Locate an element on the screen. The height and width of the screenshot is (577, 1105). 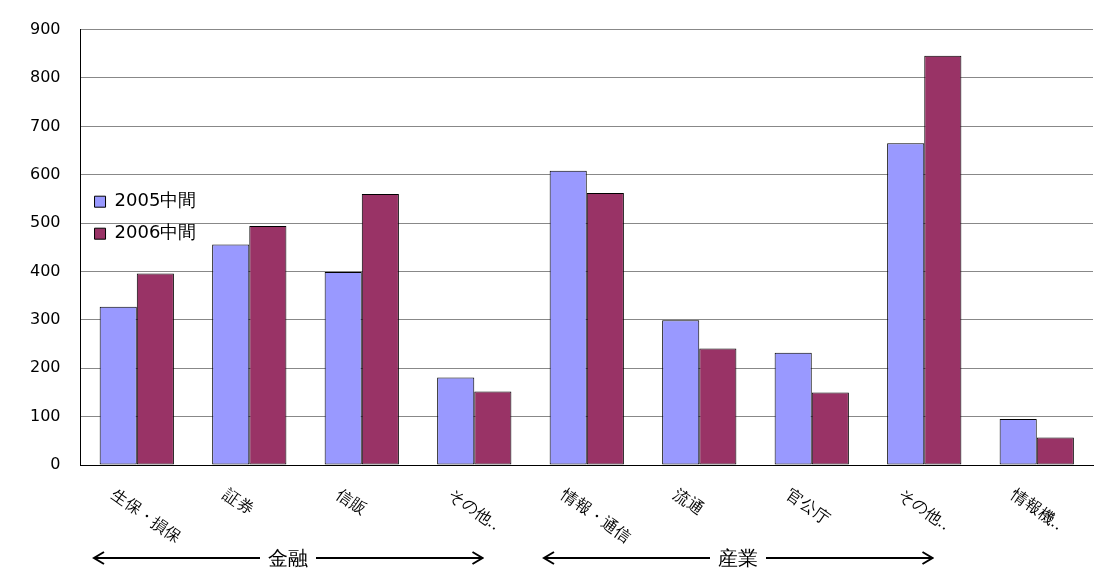
y-tick-label: 400 is located at coordinates (45, 270).